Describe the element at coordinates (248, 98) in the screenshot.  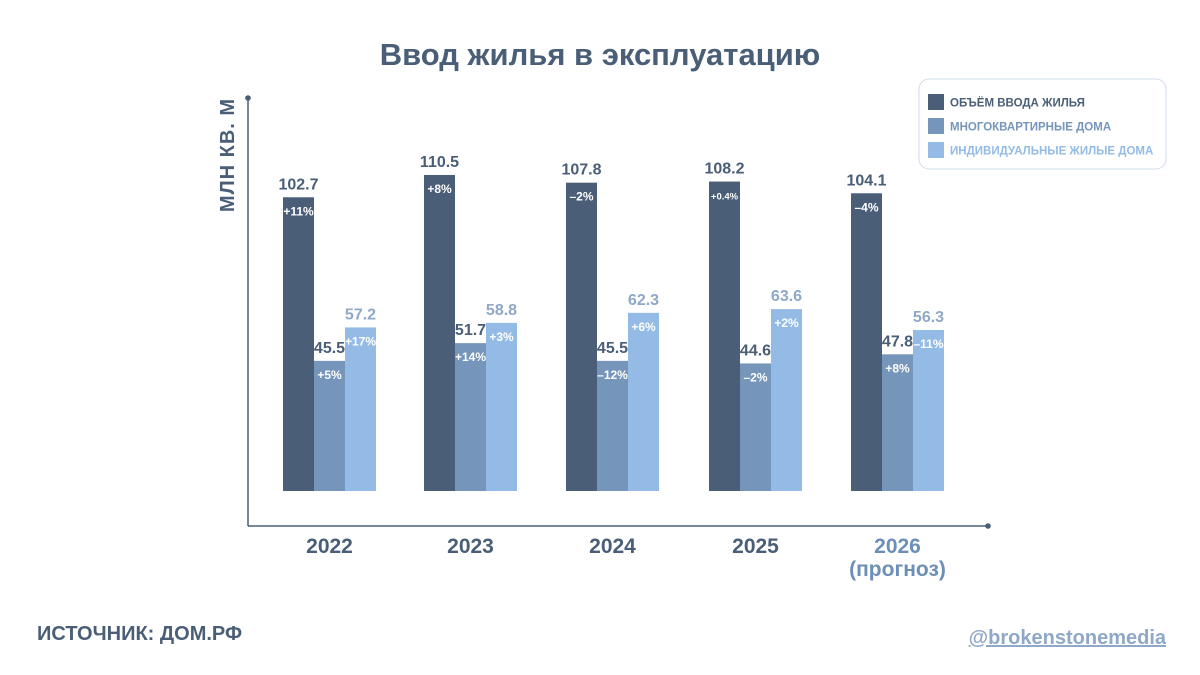
I see `y-axis-end-dot` at that location.